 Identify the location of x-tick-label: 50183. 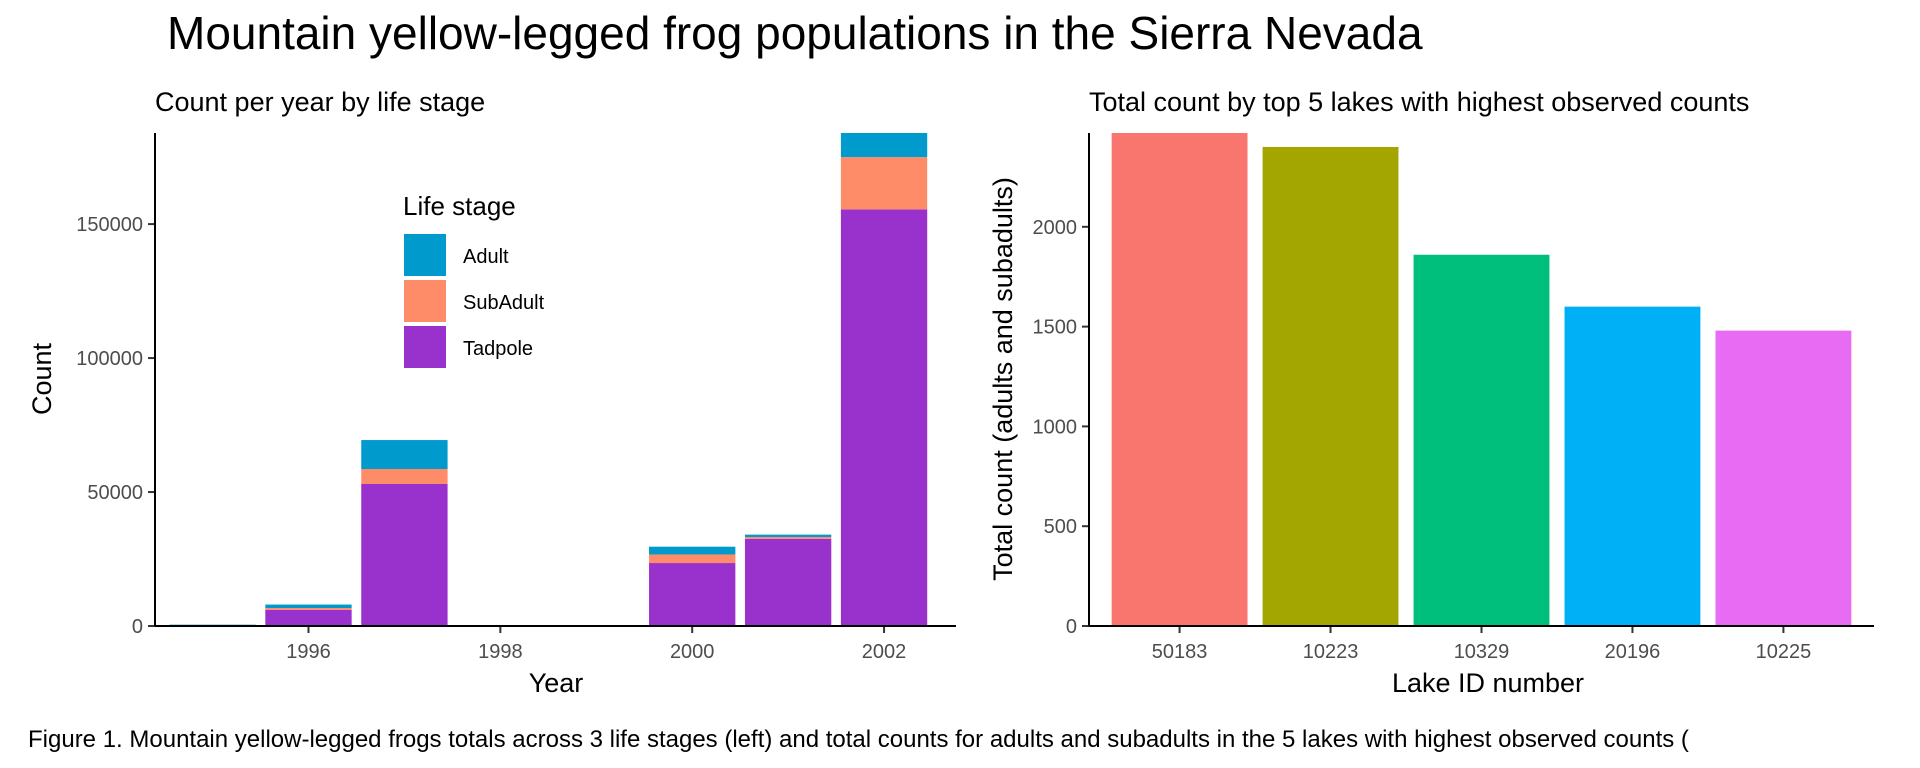
(1180, 652).